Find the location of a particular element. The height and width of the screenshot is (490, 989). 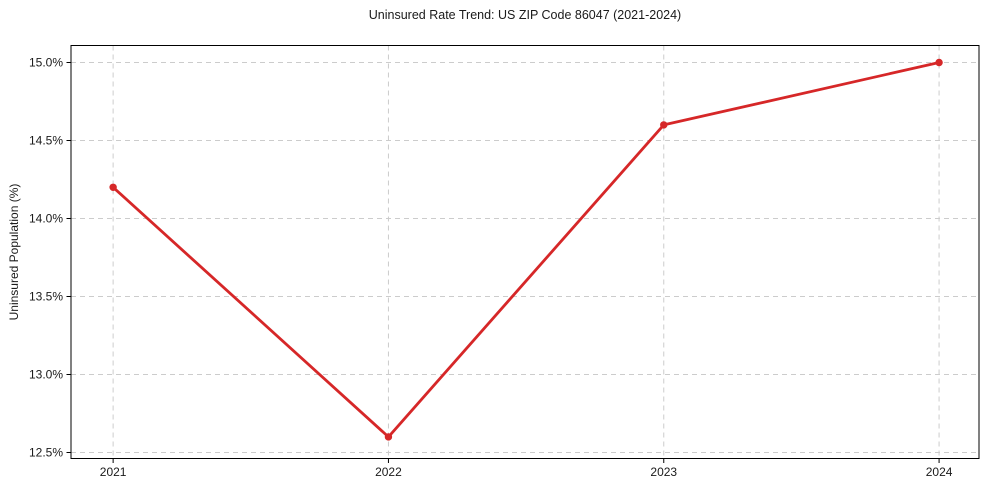

x-tick-label: 2022 is located at coordinates (388, 472).